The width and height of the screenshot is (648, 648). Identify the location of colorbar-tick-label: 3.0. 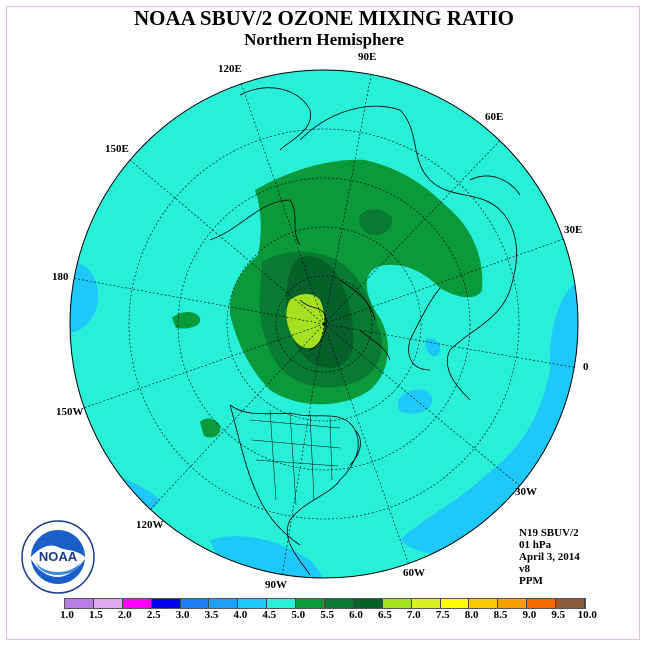
(182, 615).